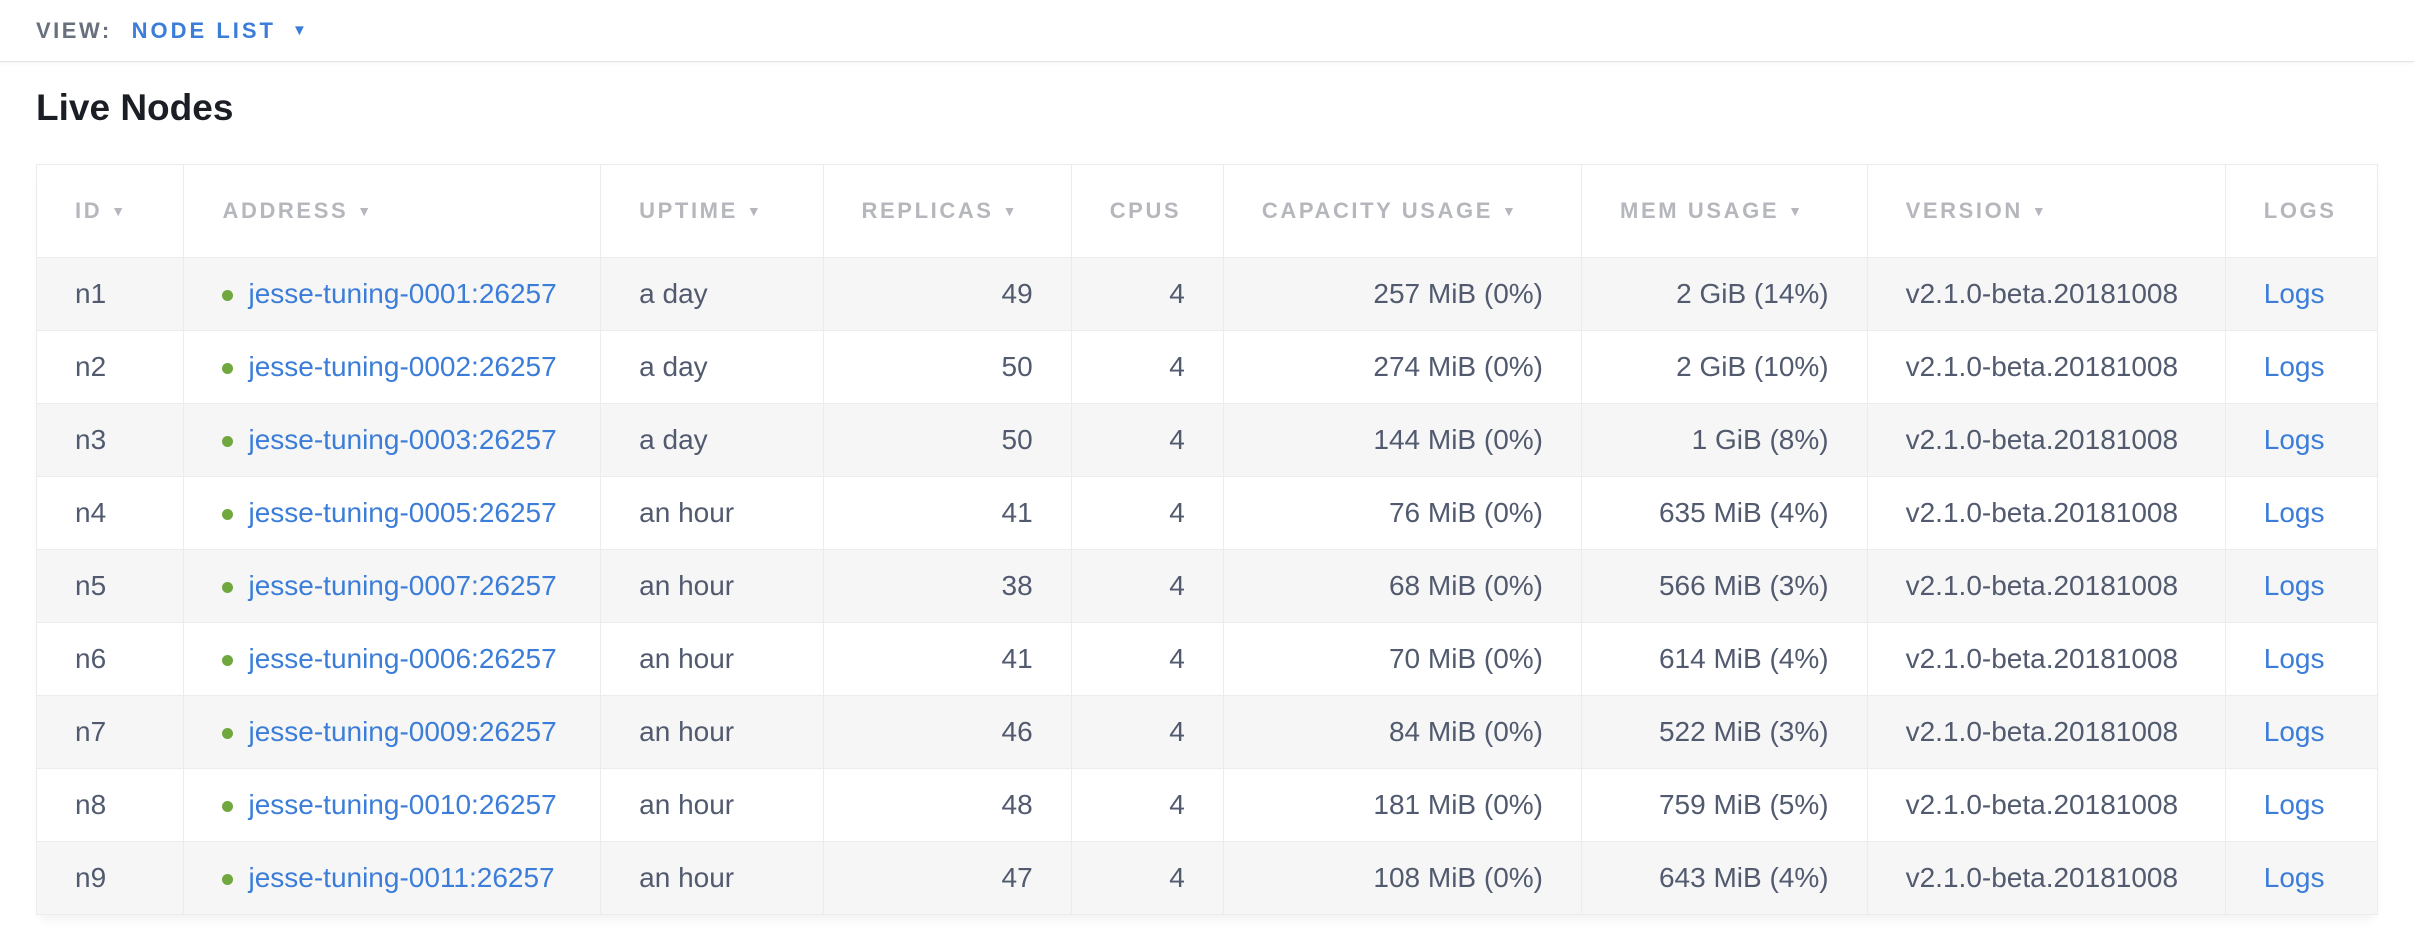 Image resolution: width=2414 pixels, height=948 pixels. I want to click on cell-address: jesse-tuning-0007:26257, so click(392, 586).